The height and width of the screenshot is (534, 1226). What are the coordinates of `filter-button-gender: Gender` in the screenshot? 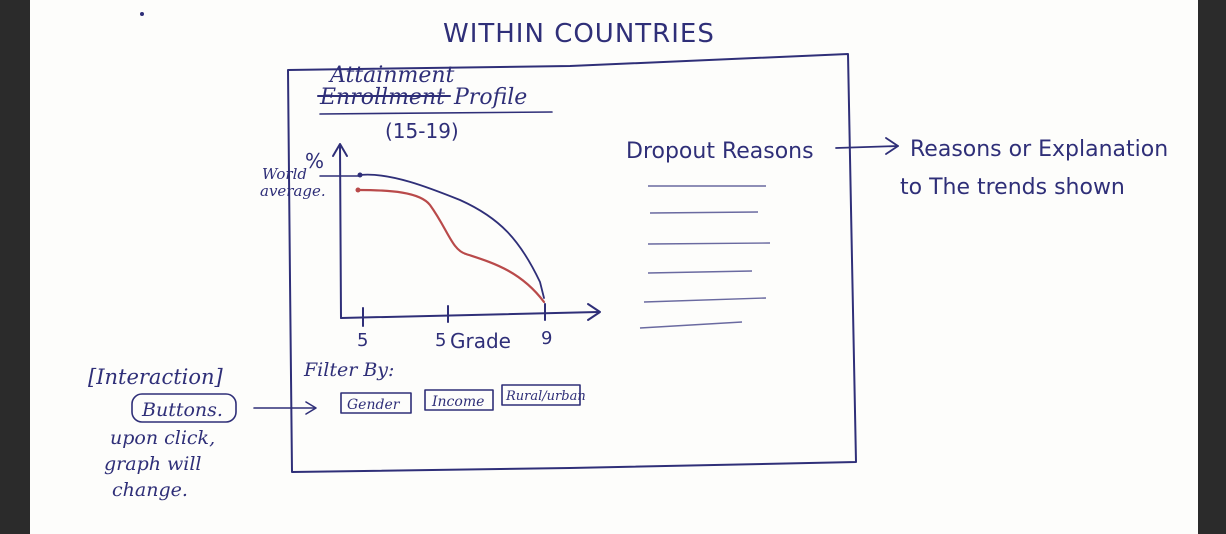 It's located at (376, 403).